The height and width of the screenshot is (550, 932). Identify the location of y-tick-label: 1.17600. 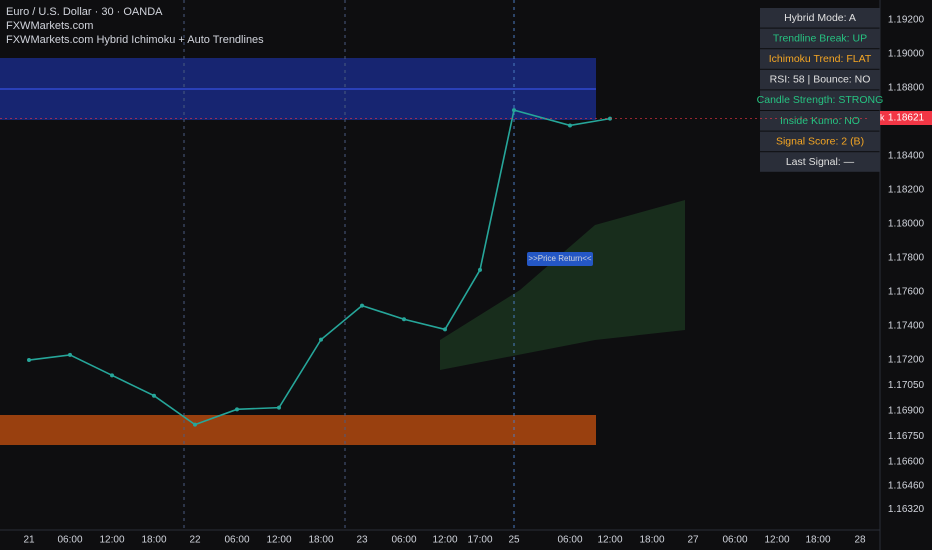
(906, 292).